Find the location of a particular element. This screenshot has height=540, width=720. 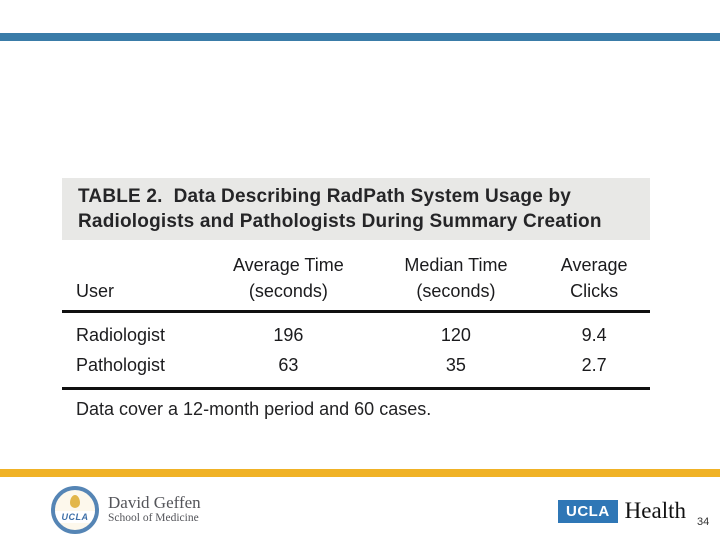

seal-ucla-label: UCLA is located at coordinates (75, 517).